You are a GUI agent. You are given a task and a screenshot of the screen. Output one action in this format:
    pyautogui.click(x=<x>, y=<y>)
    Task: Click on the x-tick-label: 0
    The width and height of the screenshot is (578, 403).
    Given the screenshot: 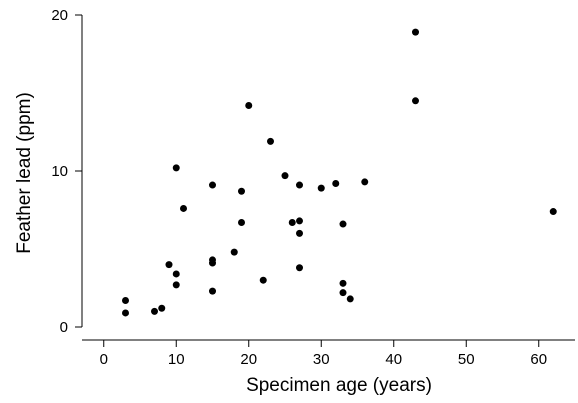 What is the action you would take?
    pyautogui.click(x=104, y=359)
    